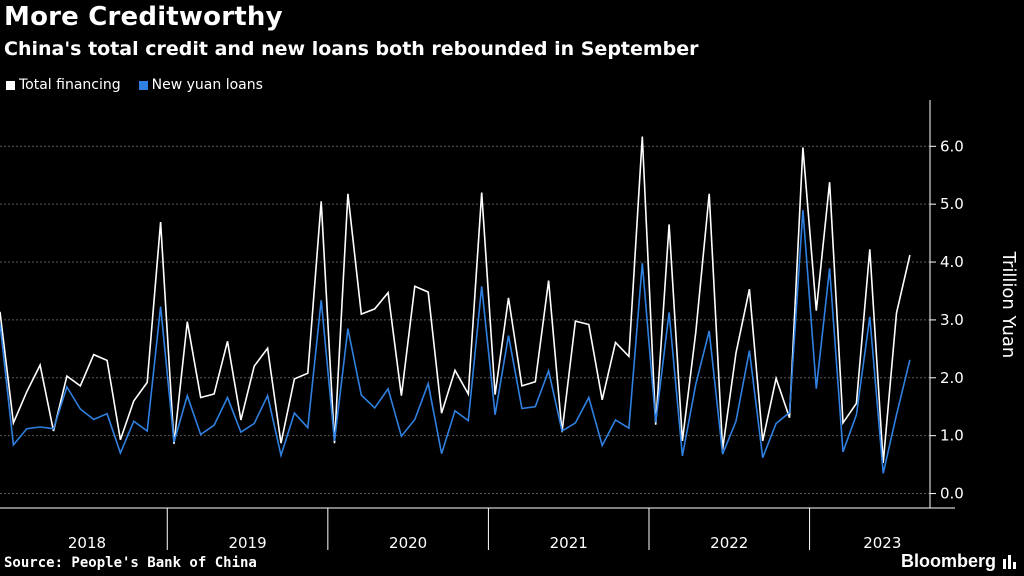 The width and height of the screenshot is (1024, 576). What do you see at coordinates (134, 85) in the screenshot?
I see `chart-legend: Total financing New yuan loans` at bounding box center [134, 85].